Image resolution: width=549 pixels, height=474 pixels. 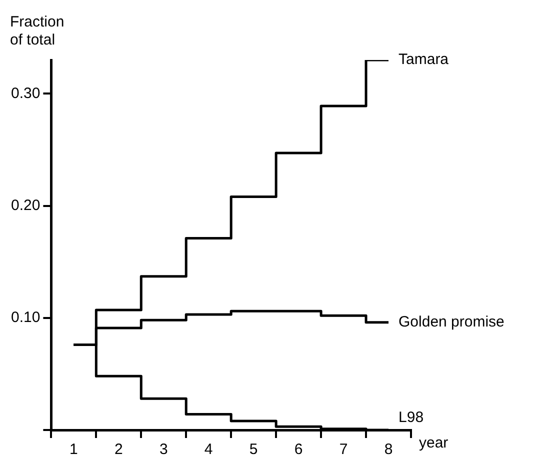 What do you see at coordinates (433, 443) in the screenshot?
I see `x-axis-title: year` at bounding box center [433, 443].